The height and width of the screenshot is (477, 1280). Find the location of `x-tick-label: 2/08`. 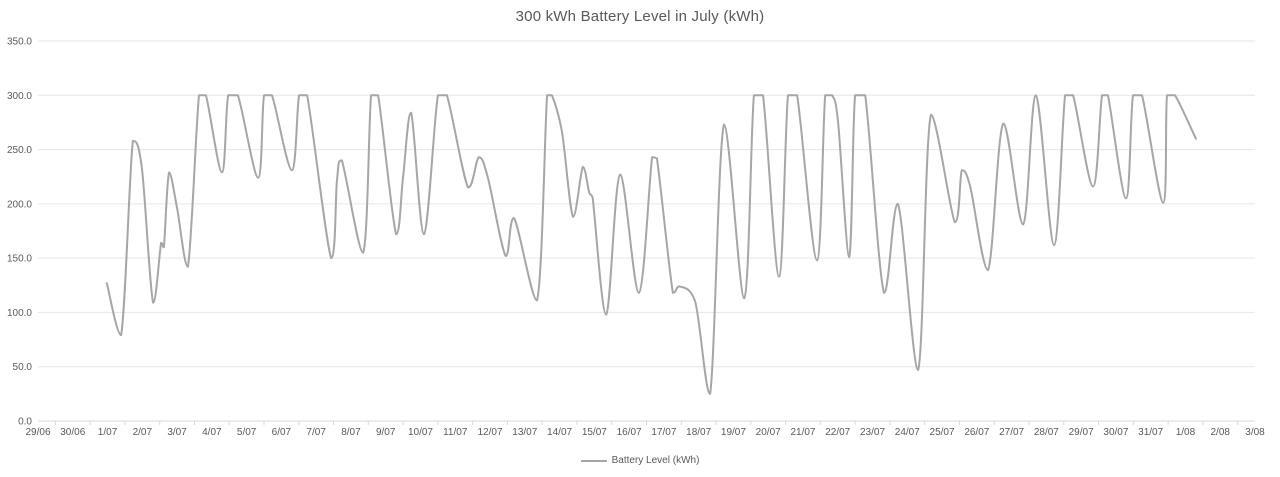

x-tick-label: 2/08 is located at coordinates (1220, 432).